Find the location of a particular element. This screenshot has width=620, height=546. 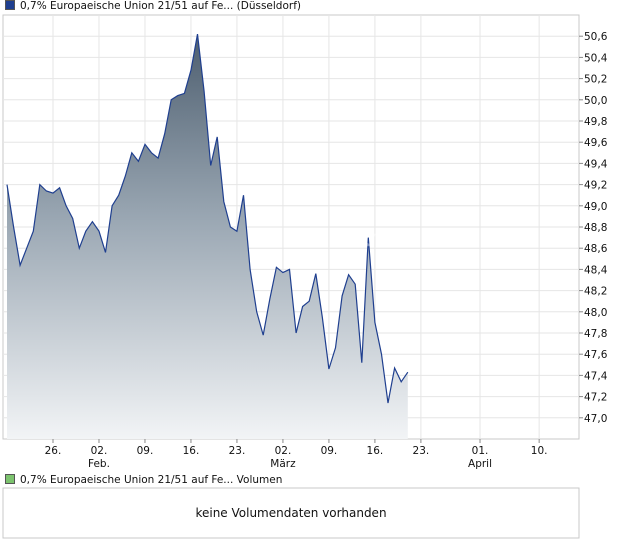

y-tick-label: 48,0 is located at coordinates (595, 313).